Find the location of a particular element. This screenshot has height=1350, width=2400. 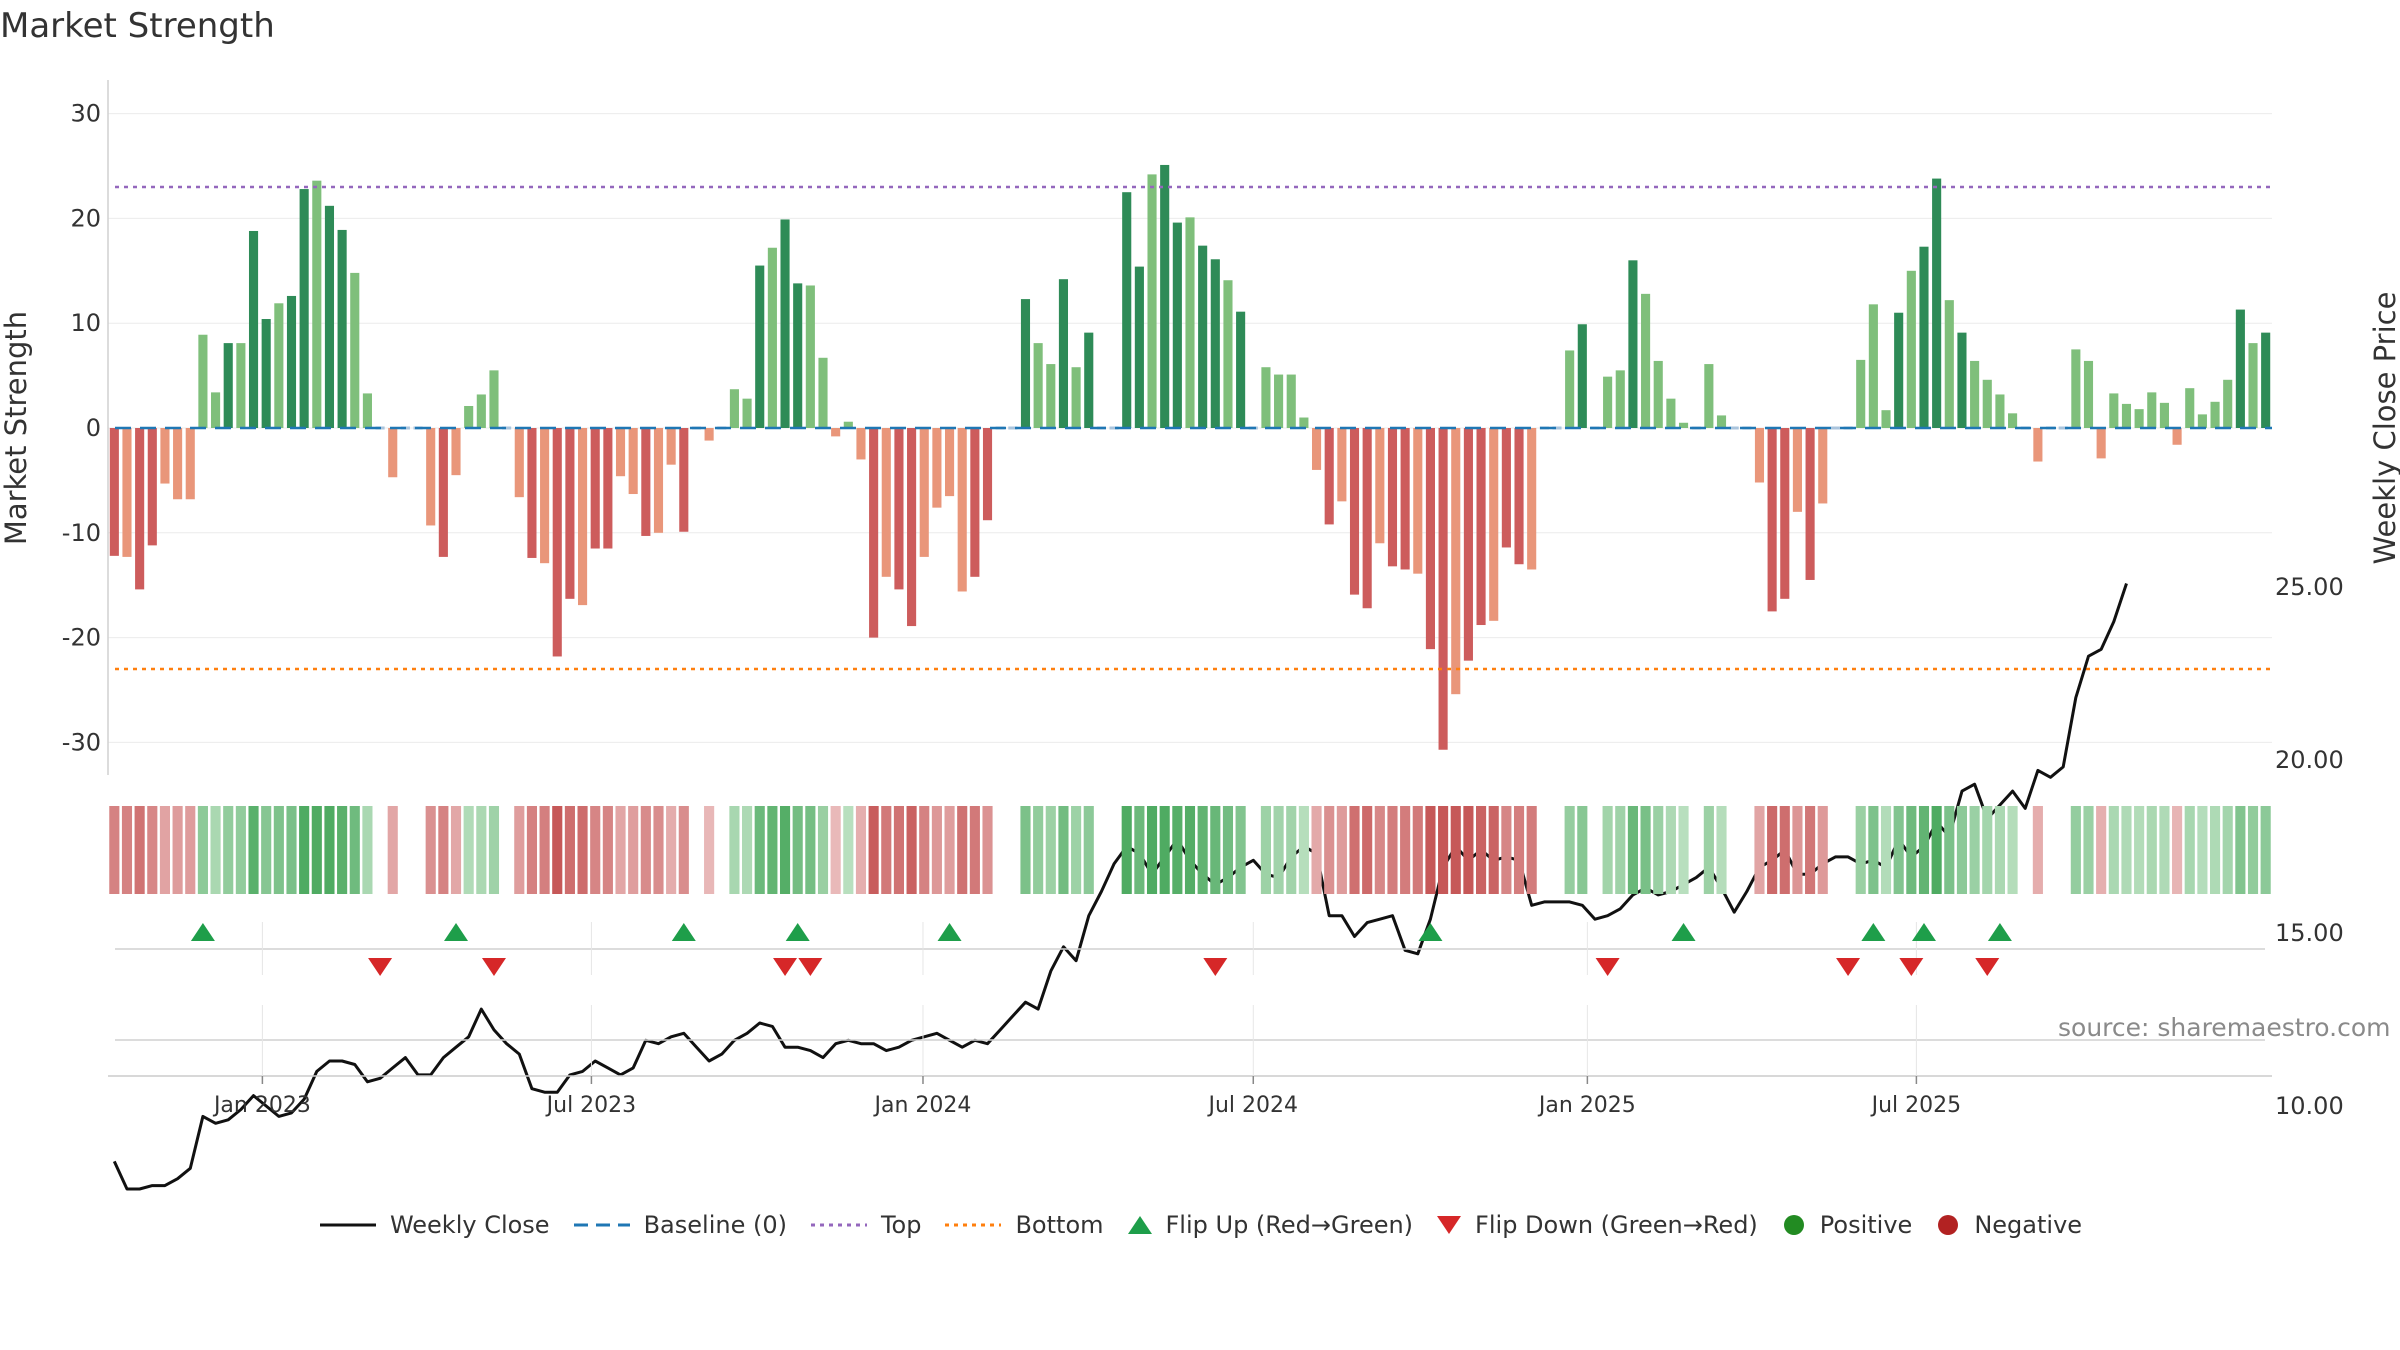

x-tick-label: Jan 2024 is located at coordinates (922, 1105).